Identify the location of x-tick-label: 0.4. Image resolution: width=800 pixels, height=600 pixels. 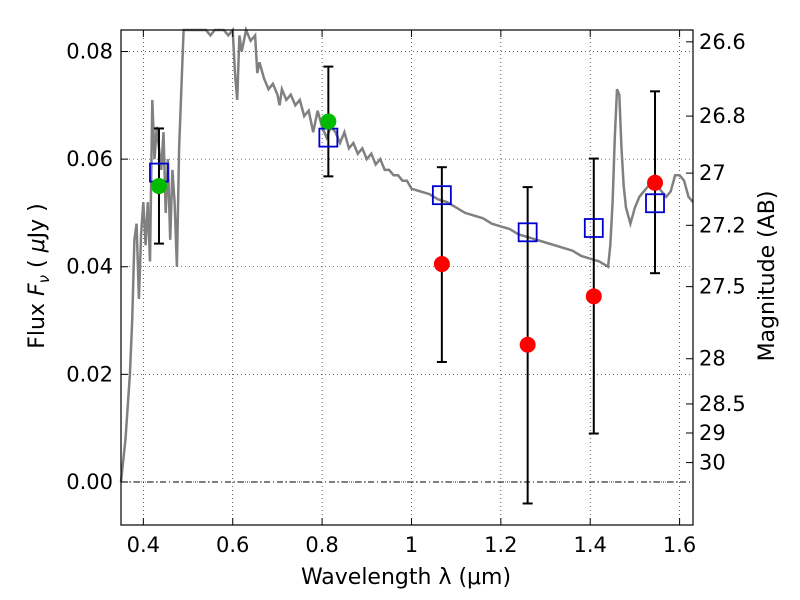
(143, 545).